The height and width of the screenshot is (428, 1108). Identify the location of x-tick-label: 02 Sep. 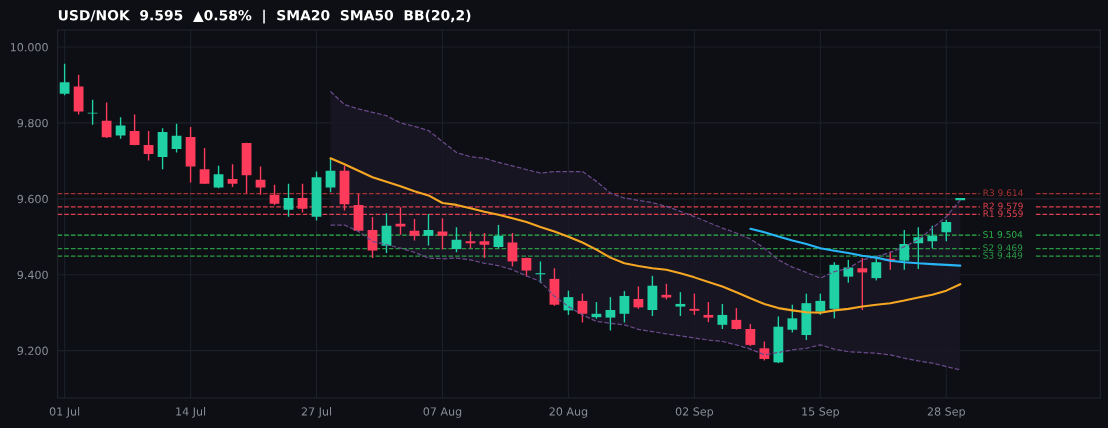
(694, 412).